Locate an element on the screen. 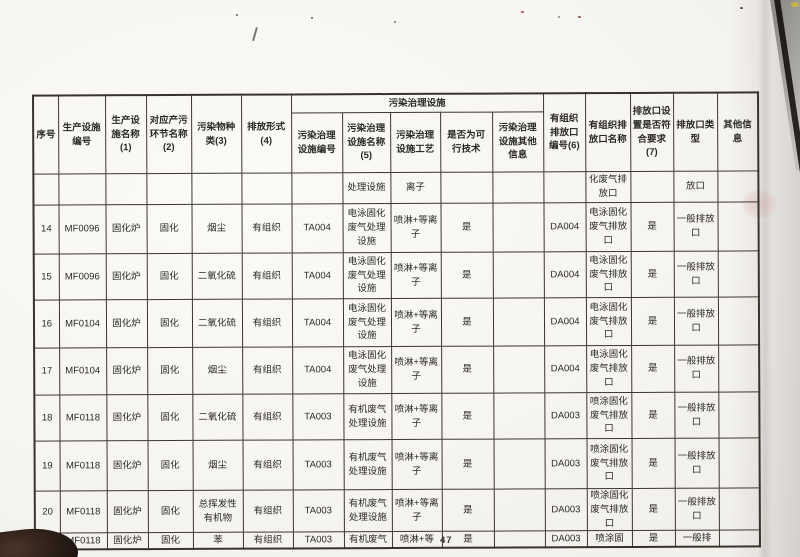 This screenshot has width=800, height=557. page-number: 47 is located at coordinates (446, 540).